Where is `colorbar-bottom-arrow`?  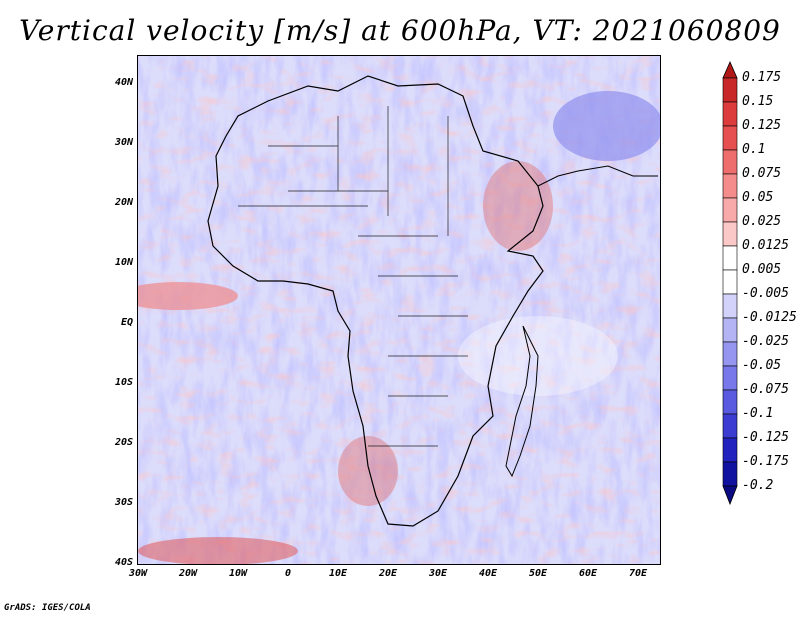 colorbar-bottom-arrow is located at coordinates (730, 495).